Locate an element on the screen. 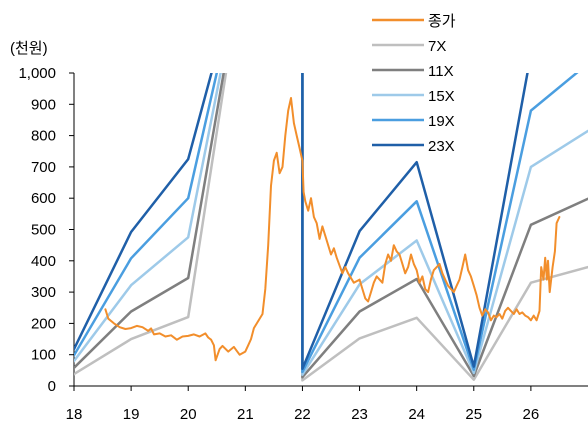 The image size is (588, 426). y-tick-label: 200 is located at coordinates (43, 323).